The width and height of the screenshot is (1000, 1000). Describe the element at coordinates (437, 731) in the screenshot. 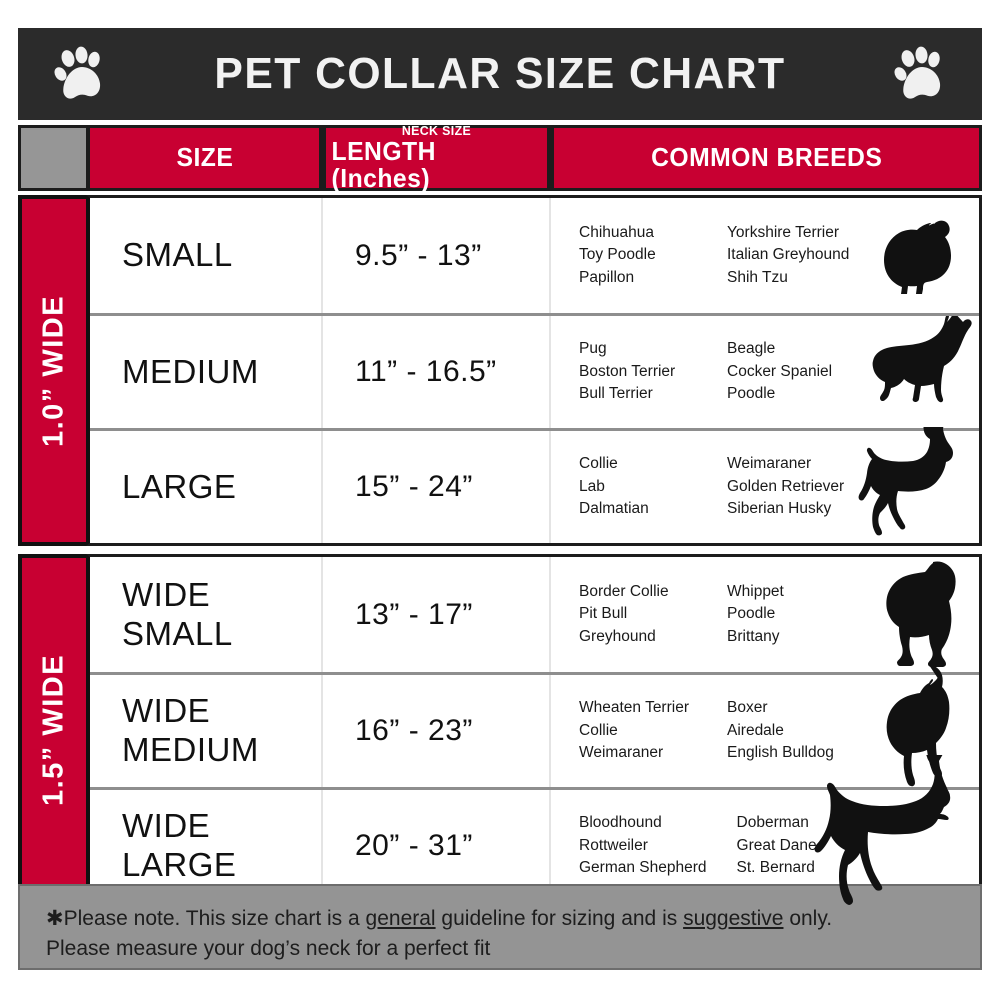

I see `cell-length: 16” - 23”` at that location.